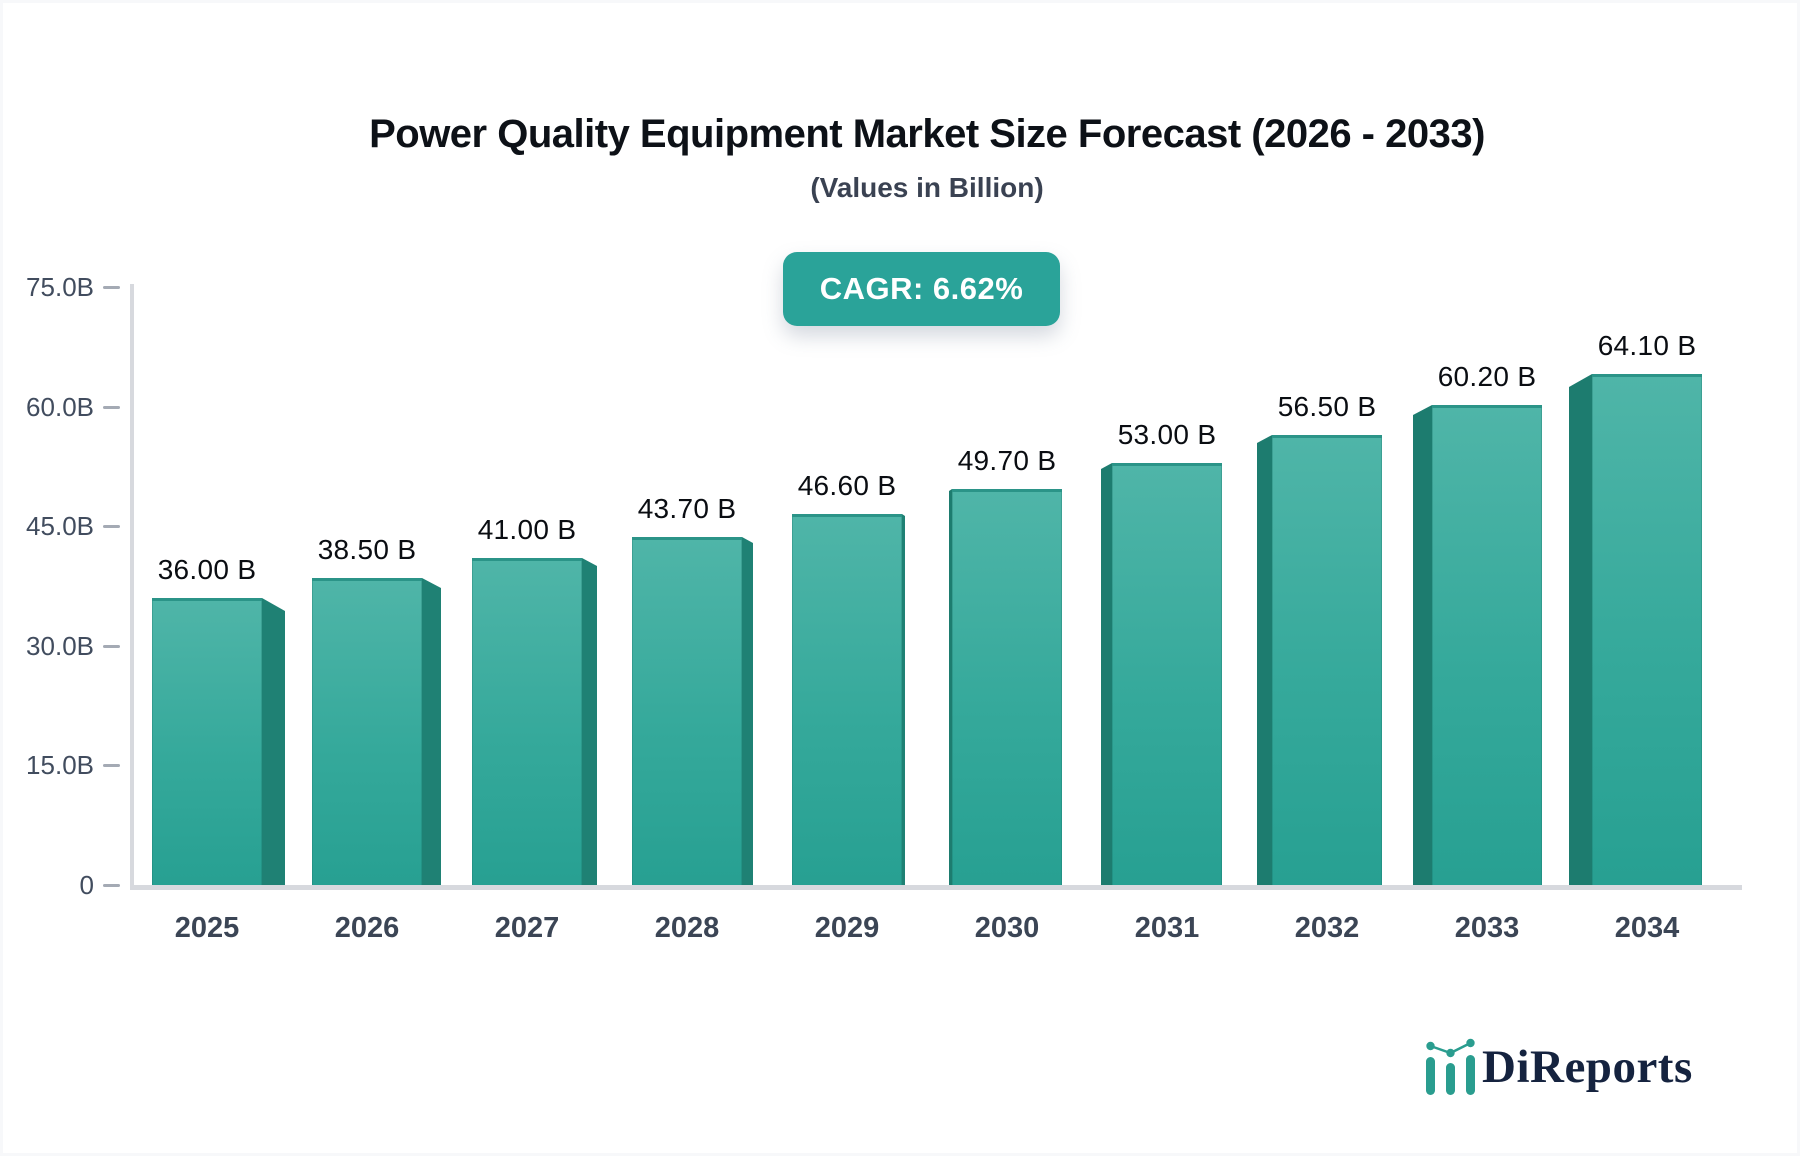 This screenshot has width=1800, height=1156. What do you see at coordinates (1167, 928) in the screenshot?
I see `x-axis-label-2031: 2031` at bounding box center [1167, 928].